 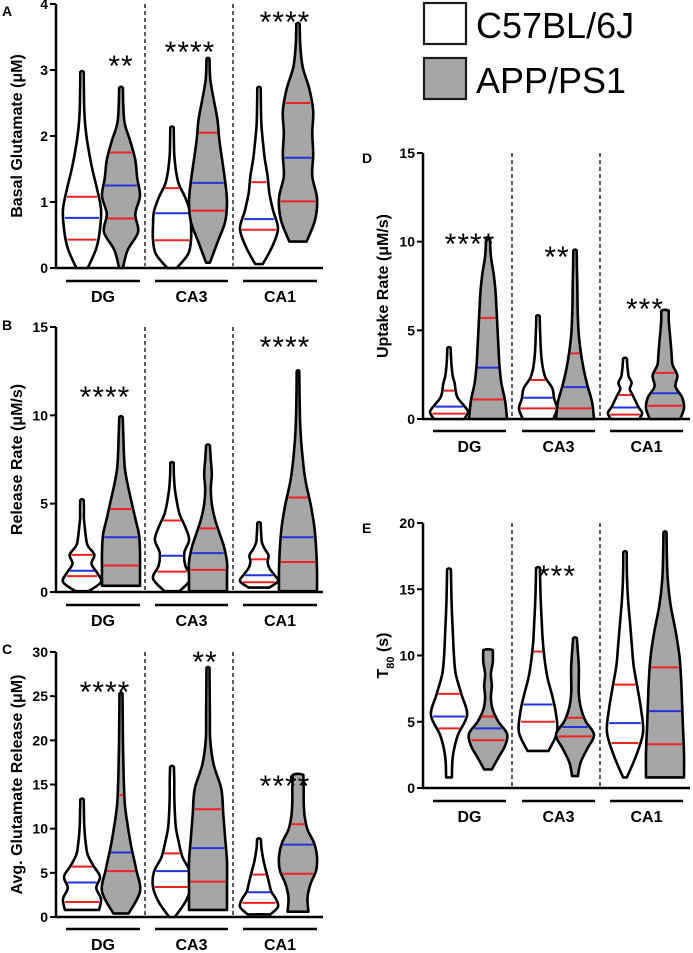 I want to click on significance-marker: ***, so click(x=557, y=576).